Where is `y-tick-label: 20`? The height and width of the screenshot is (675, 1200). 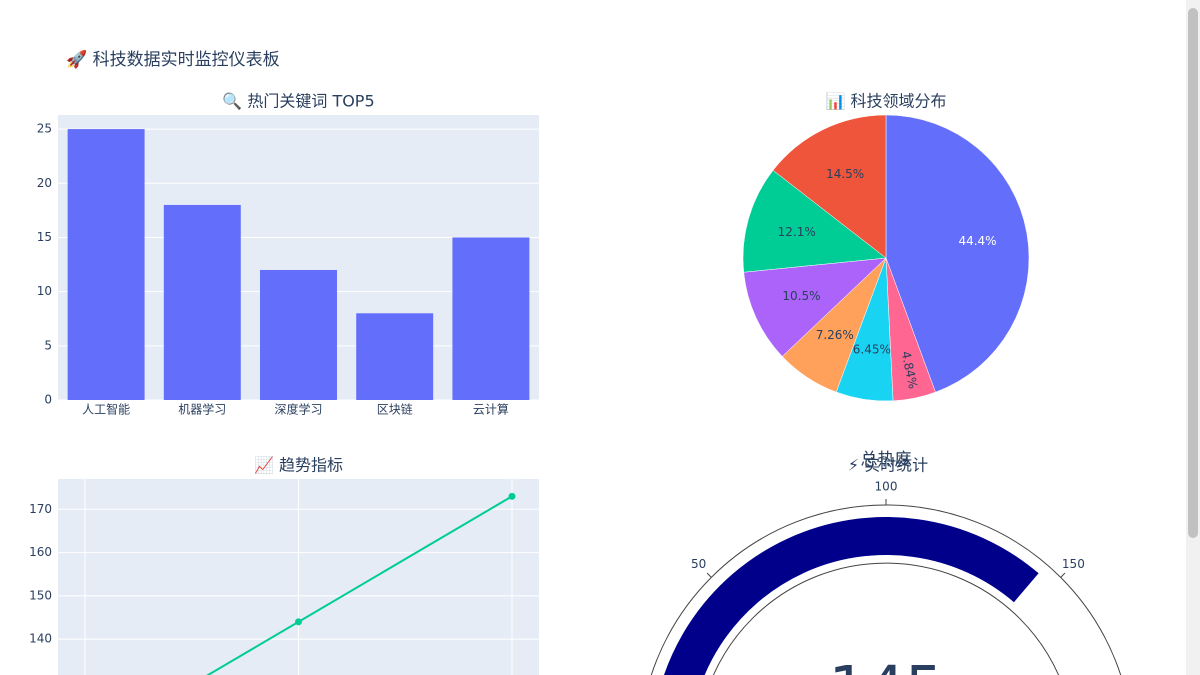 y-tick-label: 20 is located at coordinates (44, 183).